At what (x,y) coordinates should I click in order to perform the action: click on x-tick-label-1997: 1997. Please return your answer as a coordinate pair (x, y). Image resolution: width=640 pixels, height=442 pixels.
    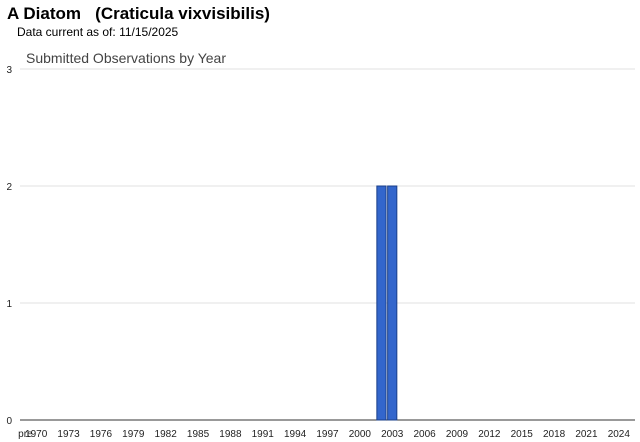
    Looking at the image, I should click on (327, 434).